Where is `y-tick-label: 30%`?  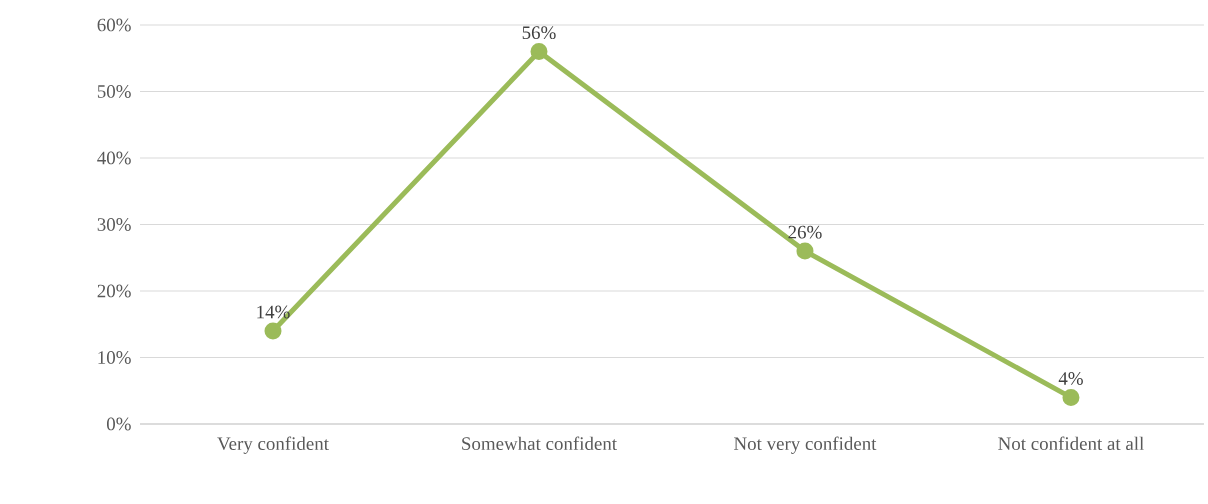
y-tick-label: 30% is located at coordinates (114, 224).